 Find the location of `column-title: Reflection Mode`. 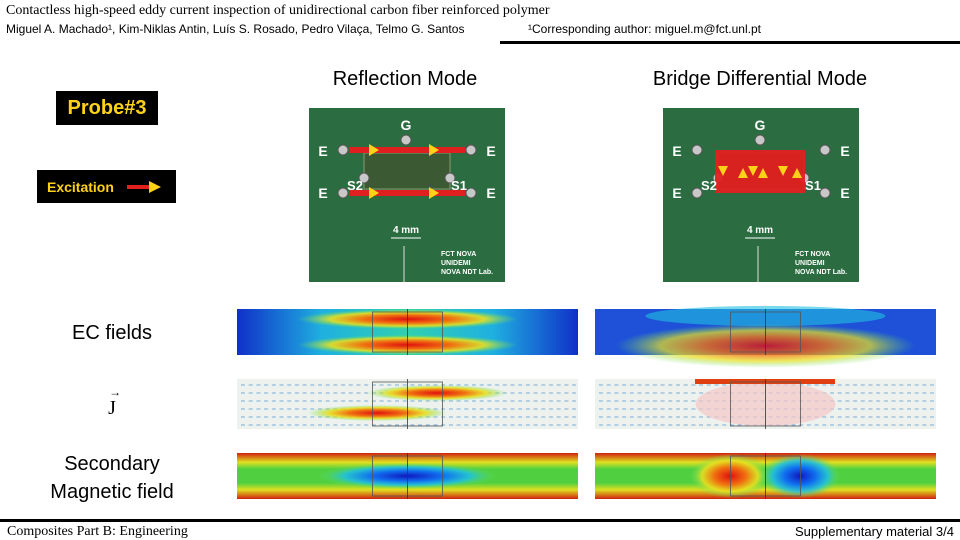

column-title: Reflection Mode is located at coordinates (405, 79).